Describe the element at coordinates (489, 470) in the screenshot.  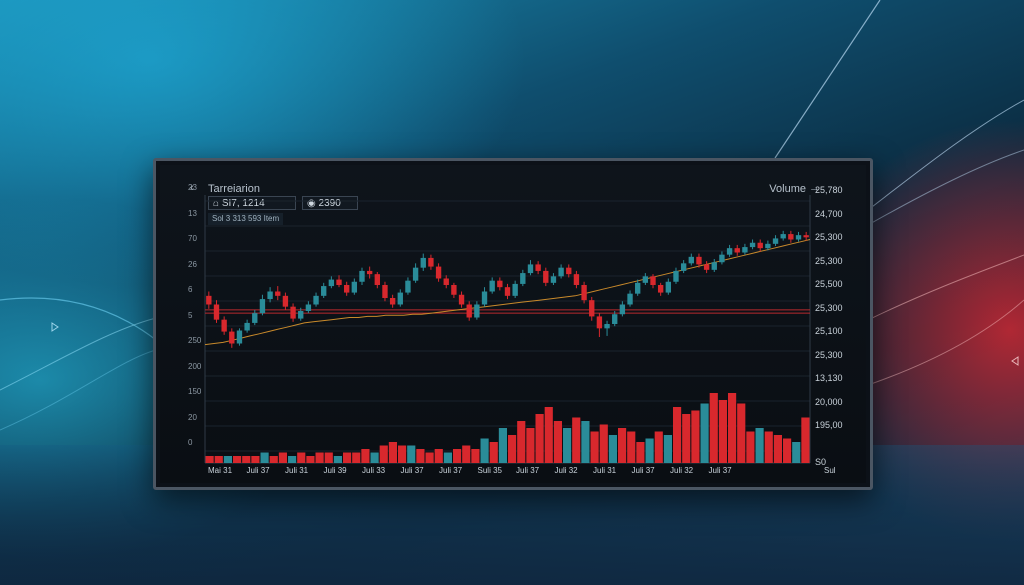
I see `x-axis-tick-label: Suli 35` at that location.